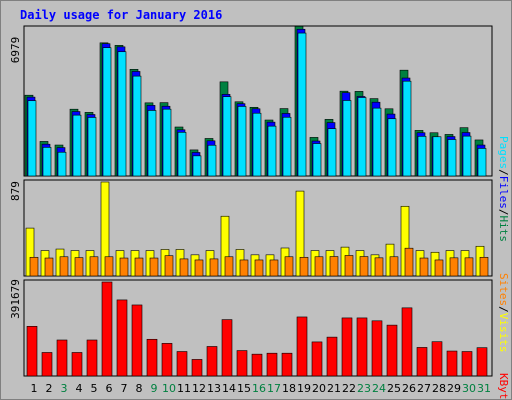 This screenshot has height=400, width=512. I want to click on day-label: 30, so click(469, 388).